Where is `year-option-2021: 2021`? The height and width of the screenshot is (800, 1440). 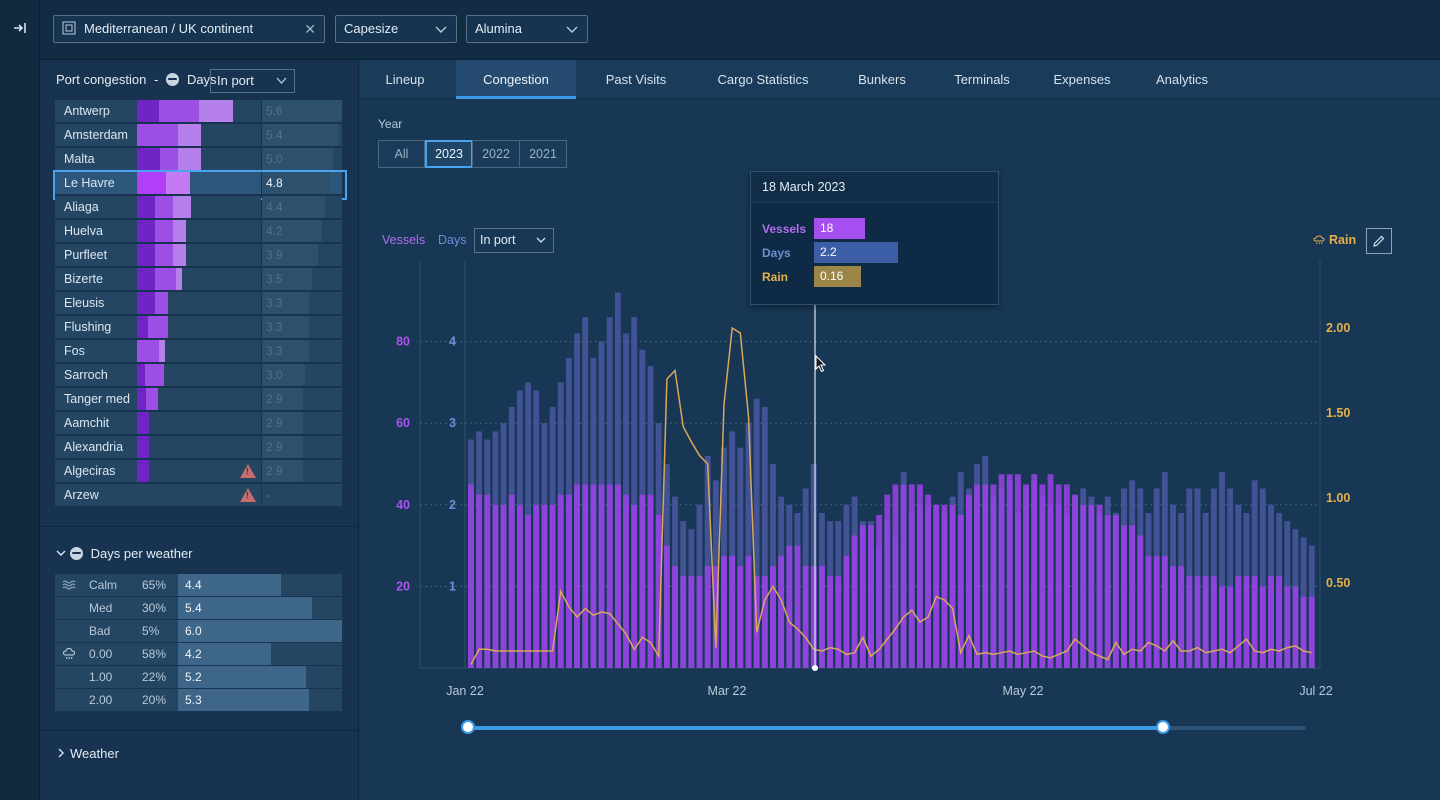
year-option-2021: 2021 is located at coordinates (543, 154).